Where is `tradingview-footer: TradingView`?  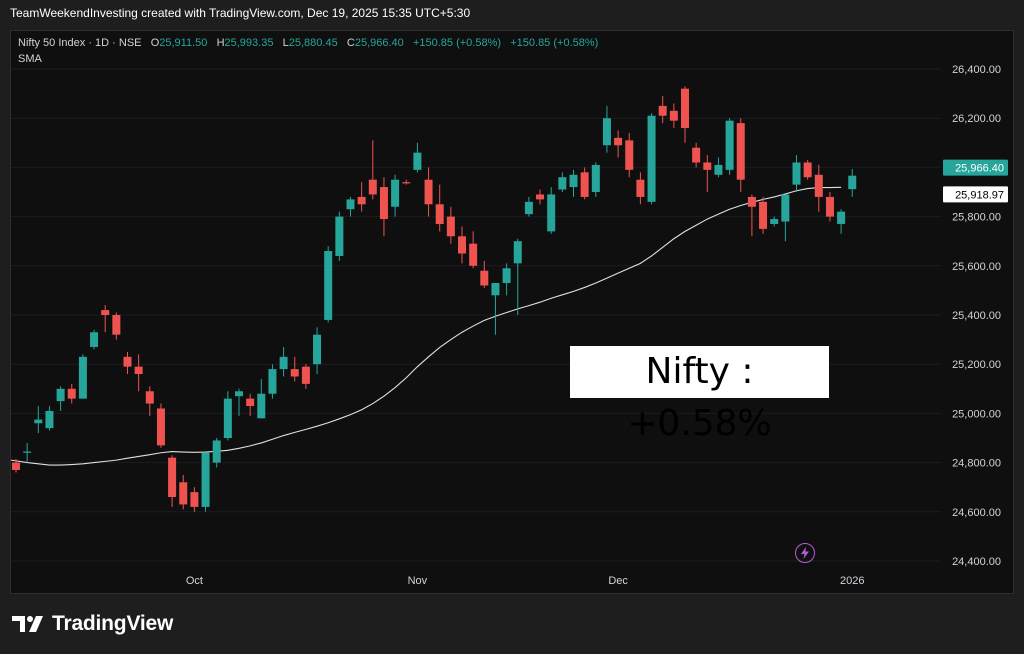 tradingview-footer: TradingView is located at coordinates (92, 624).